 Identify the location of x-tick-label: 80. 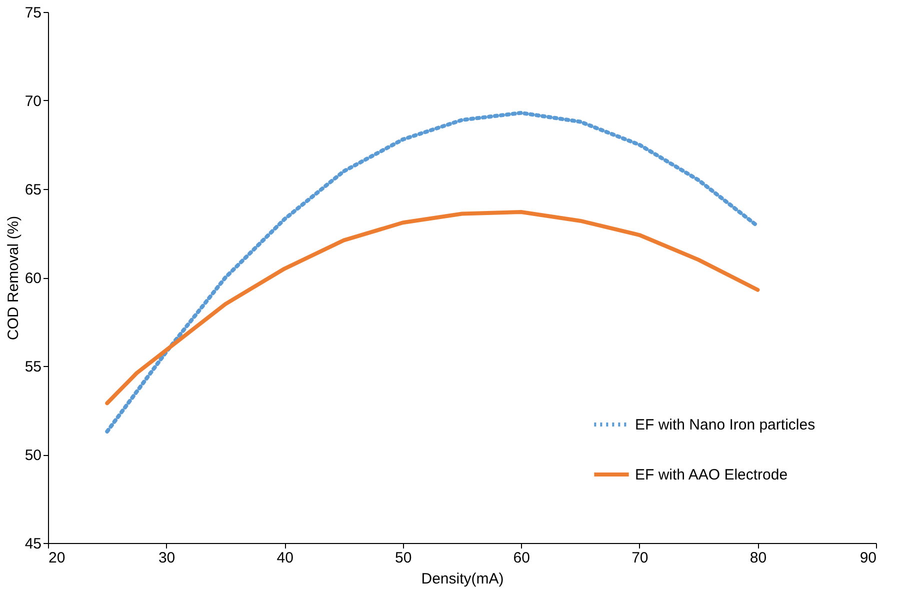
(758, 558).